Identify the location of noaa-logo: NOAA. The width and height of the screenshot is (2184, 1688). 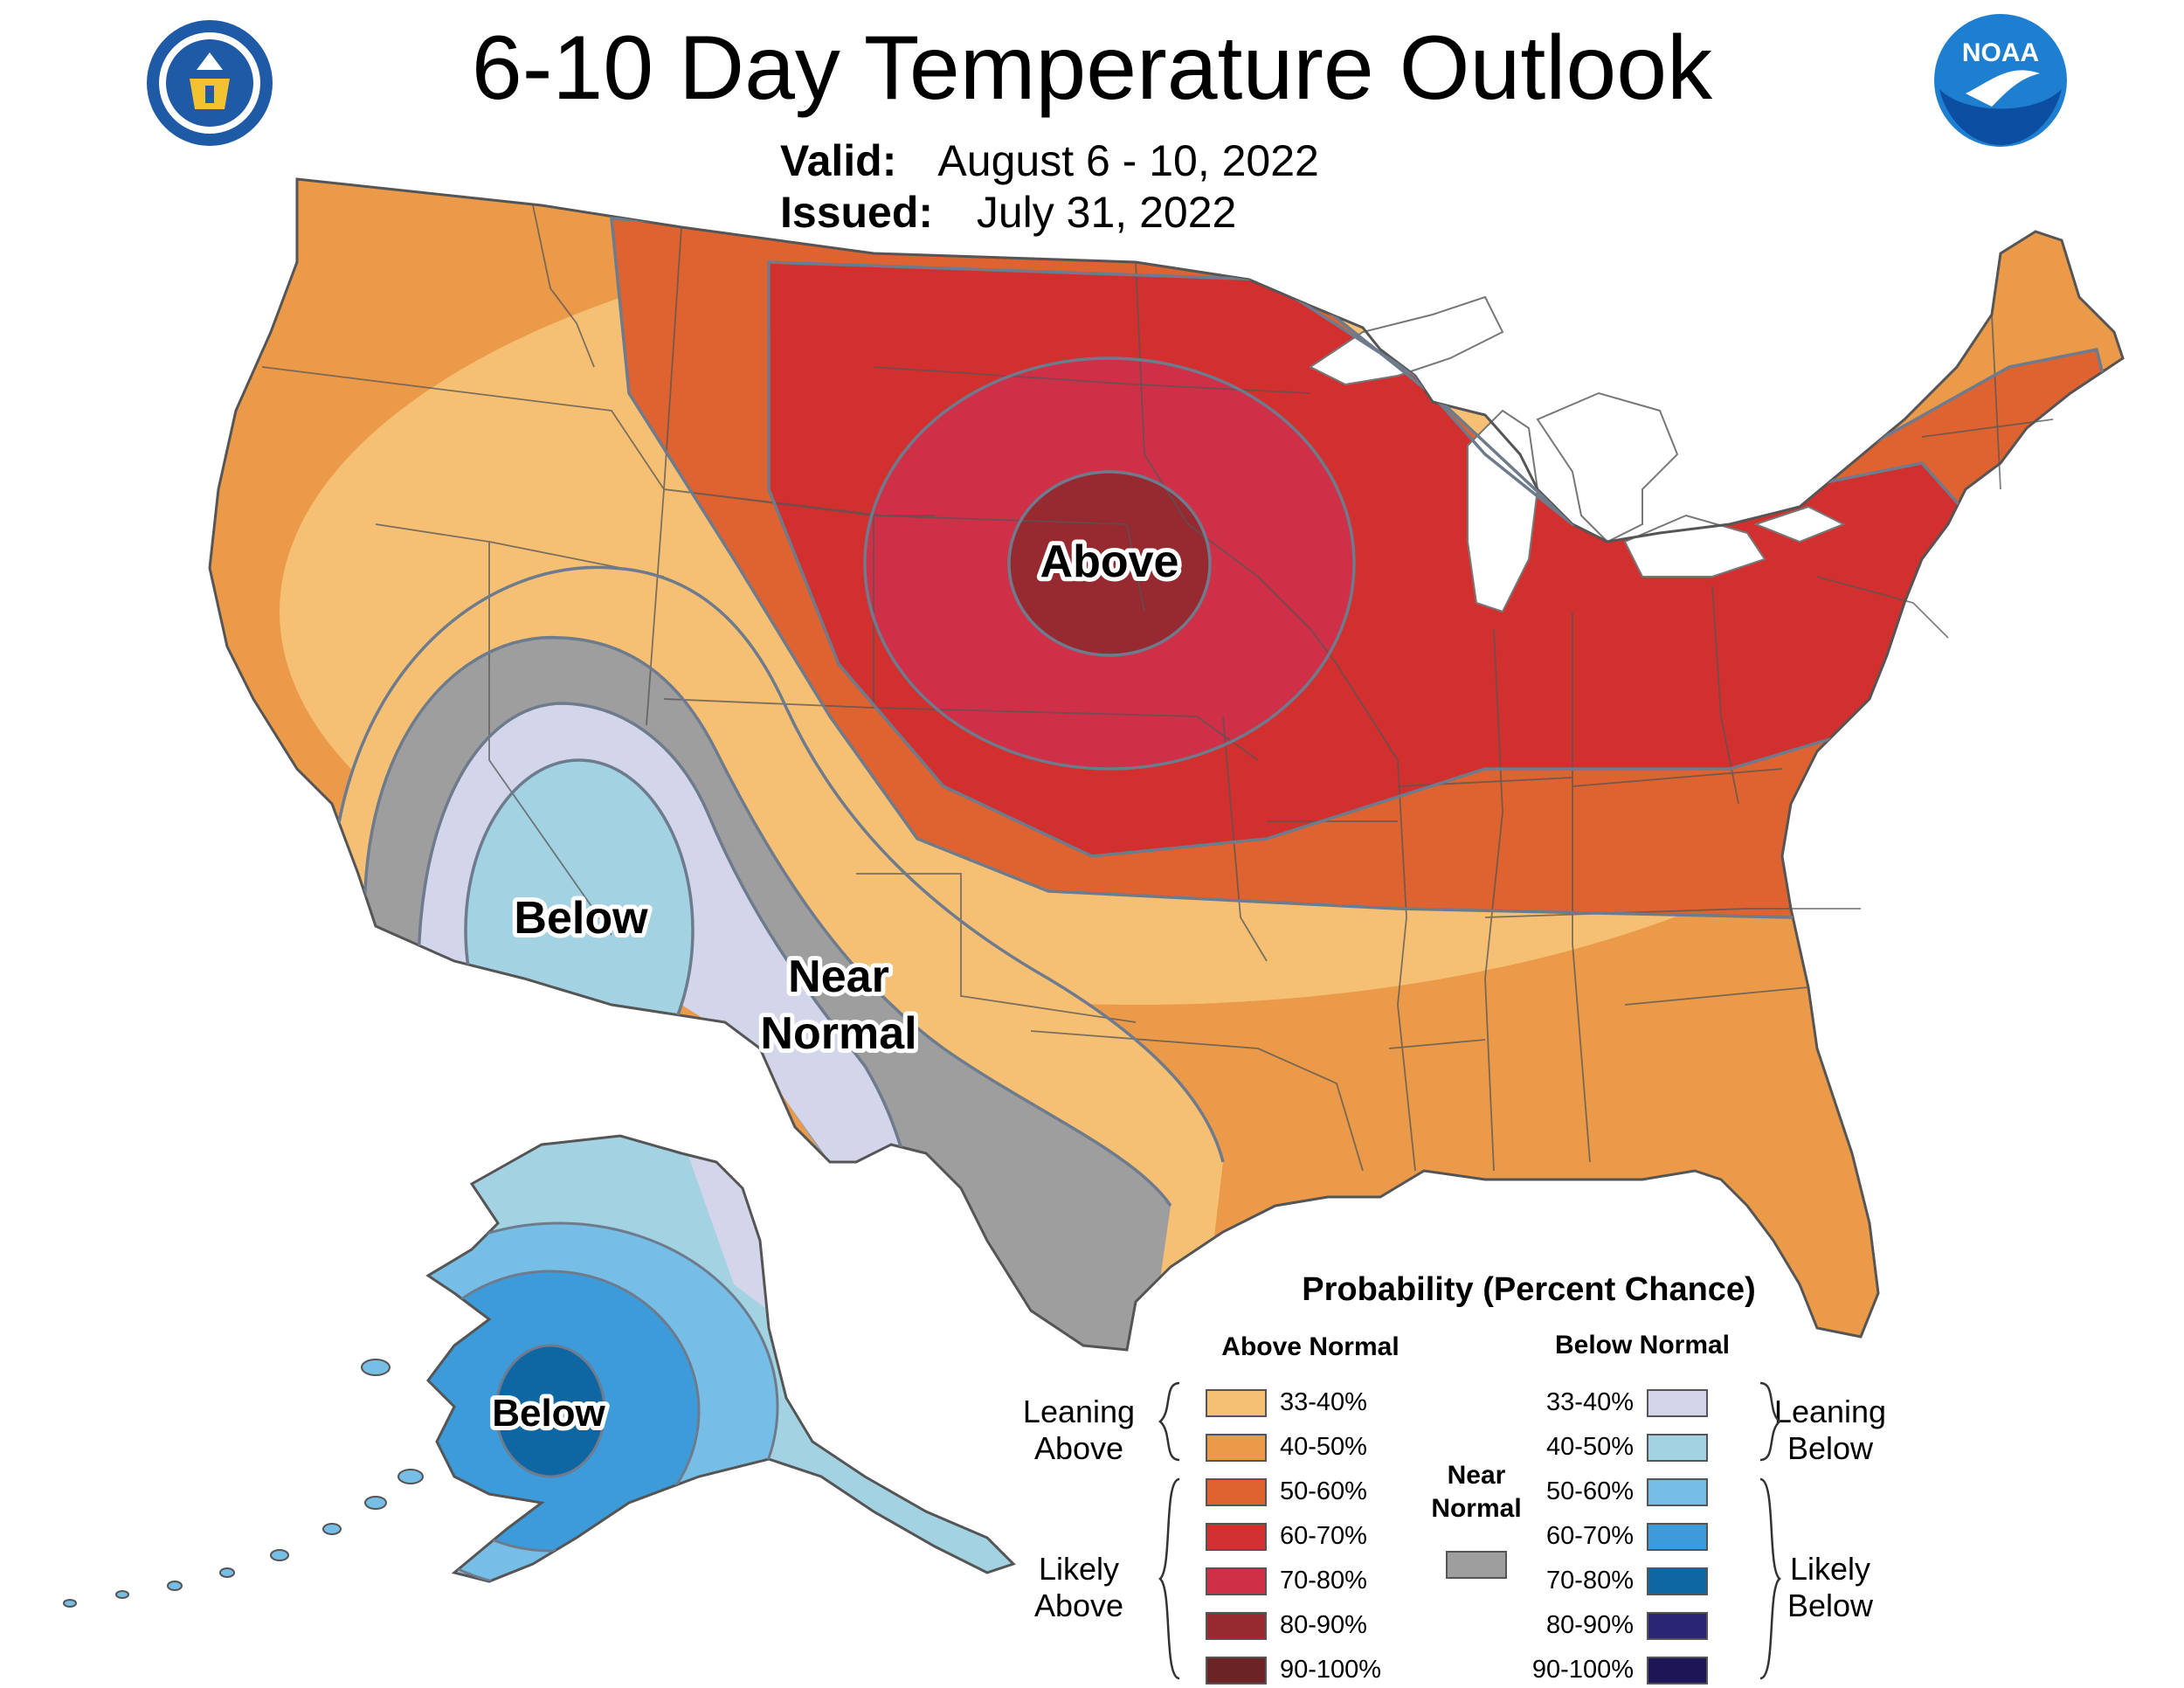
(2000, 80).